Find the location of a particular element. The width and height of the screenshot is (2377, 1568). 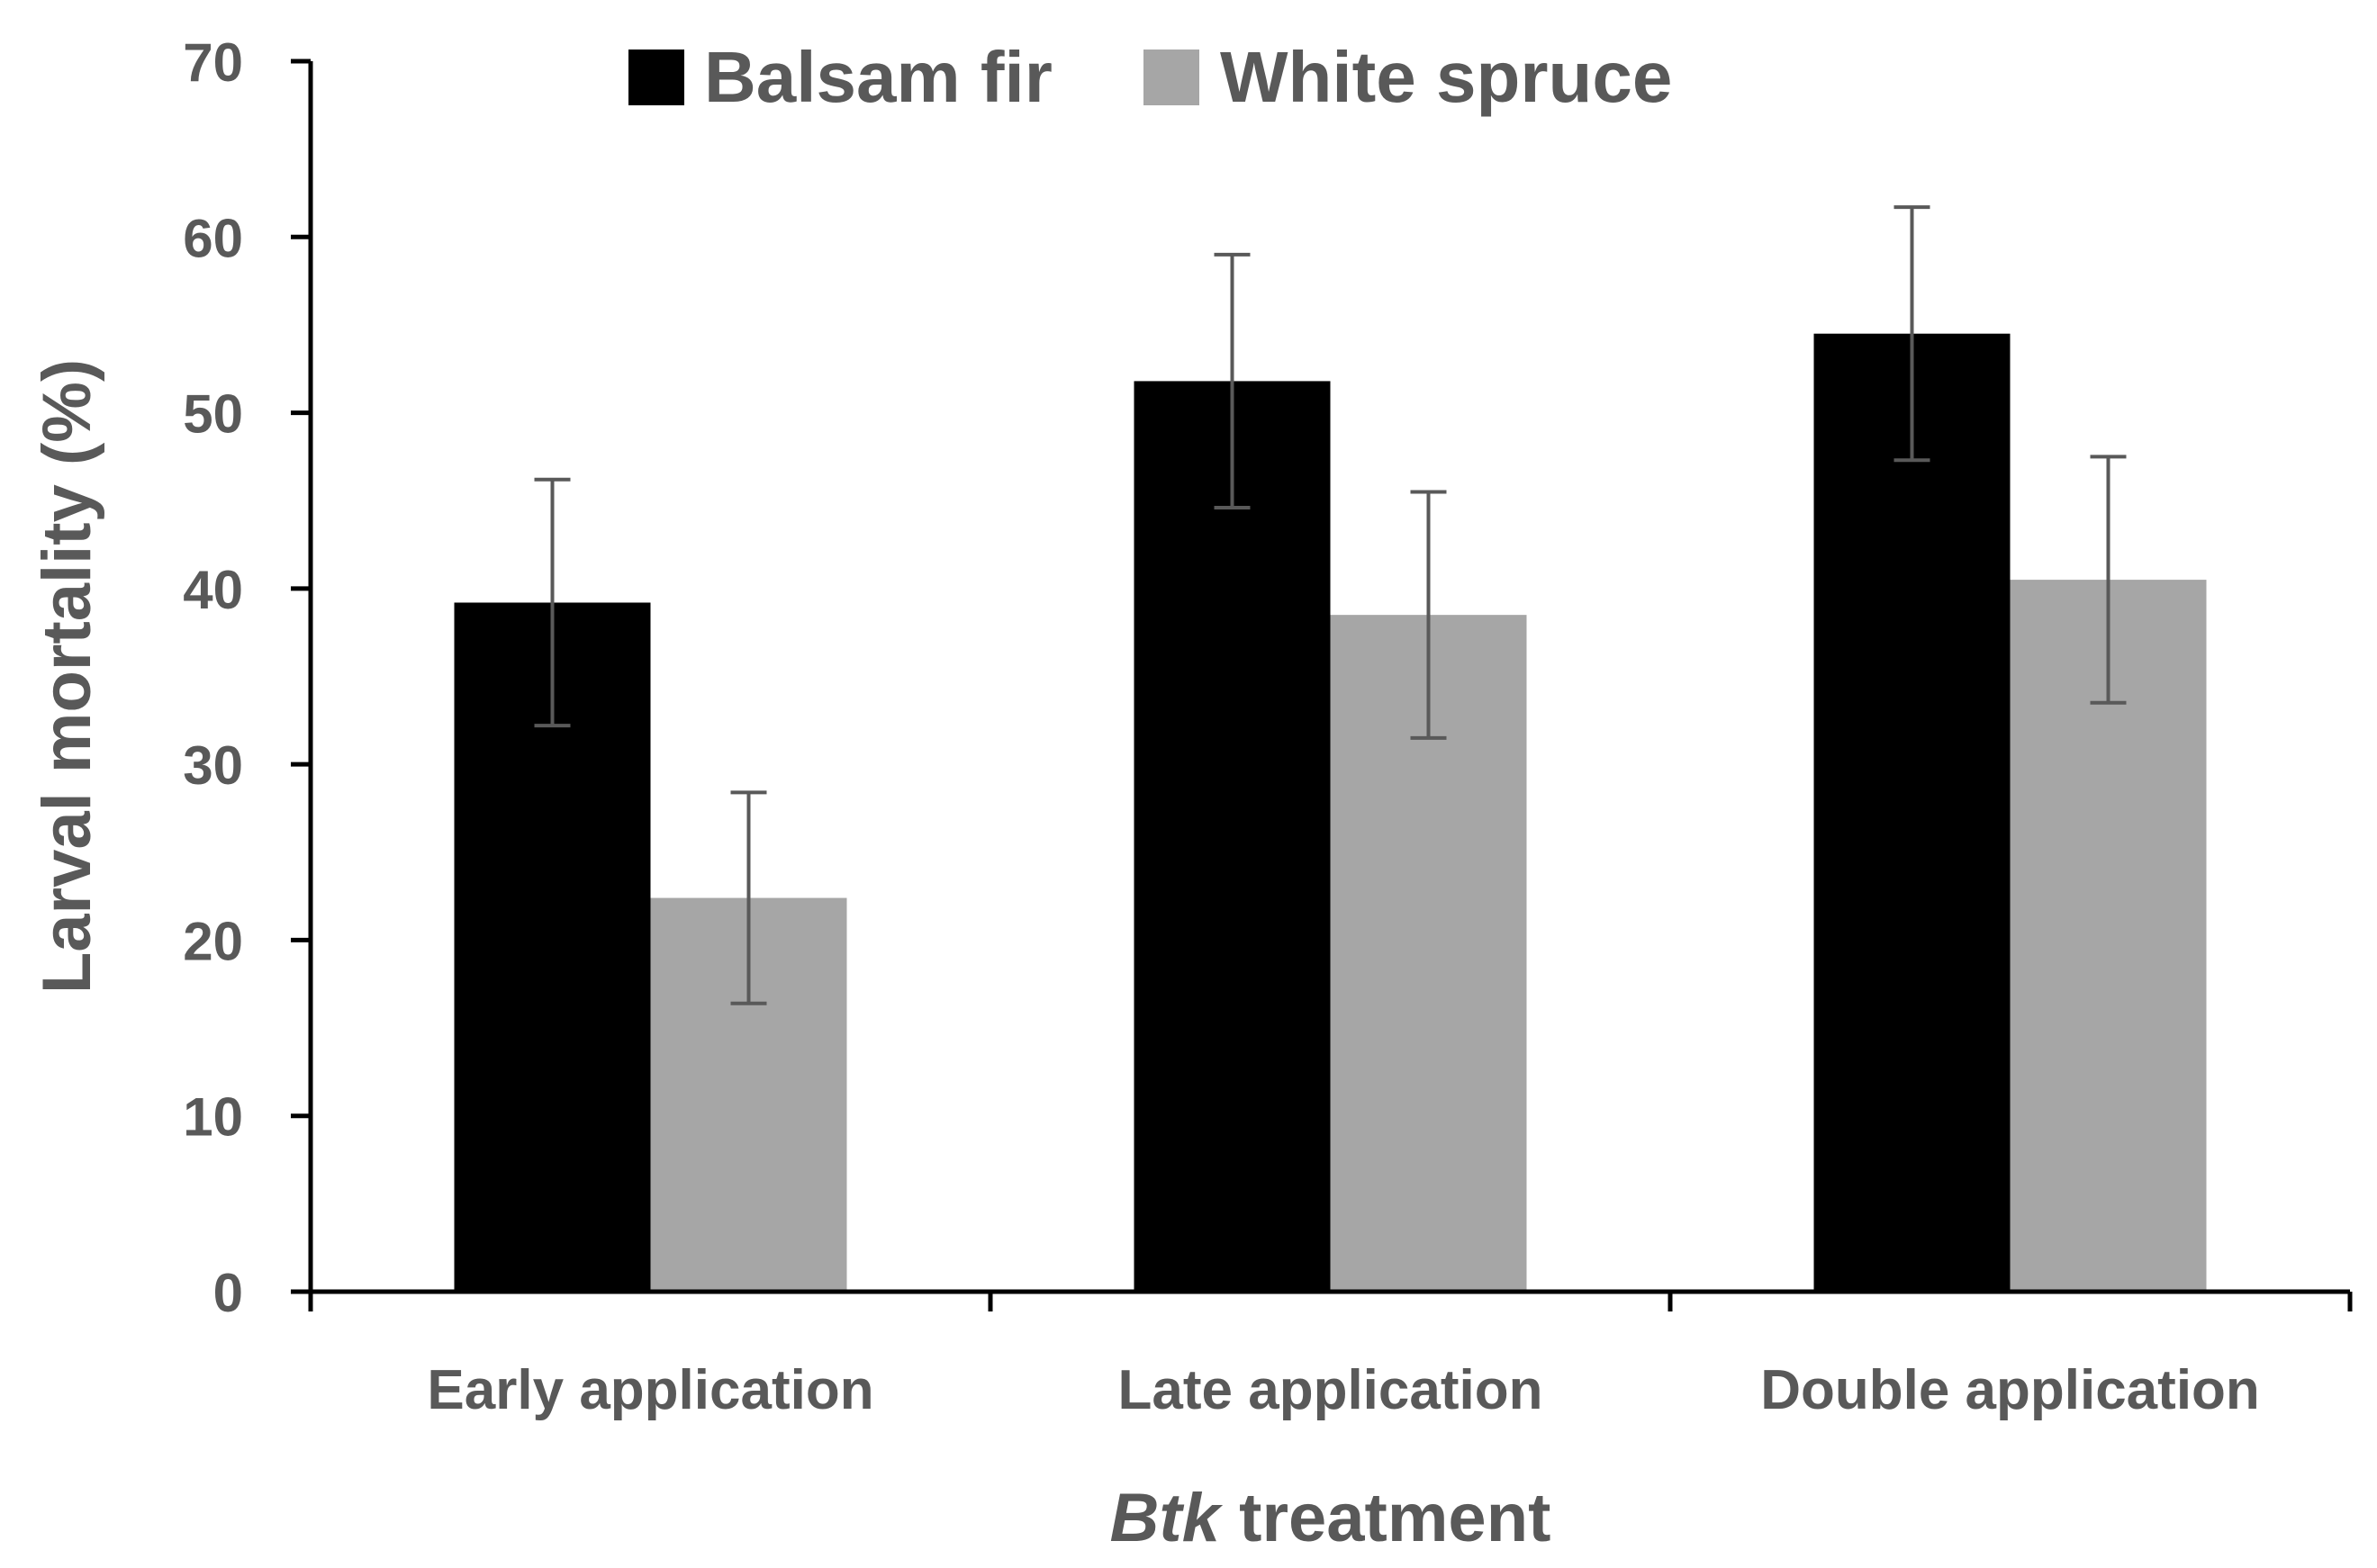

x-axis-title-rest: treatment is located at coordinates (1385, 1518).